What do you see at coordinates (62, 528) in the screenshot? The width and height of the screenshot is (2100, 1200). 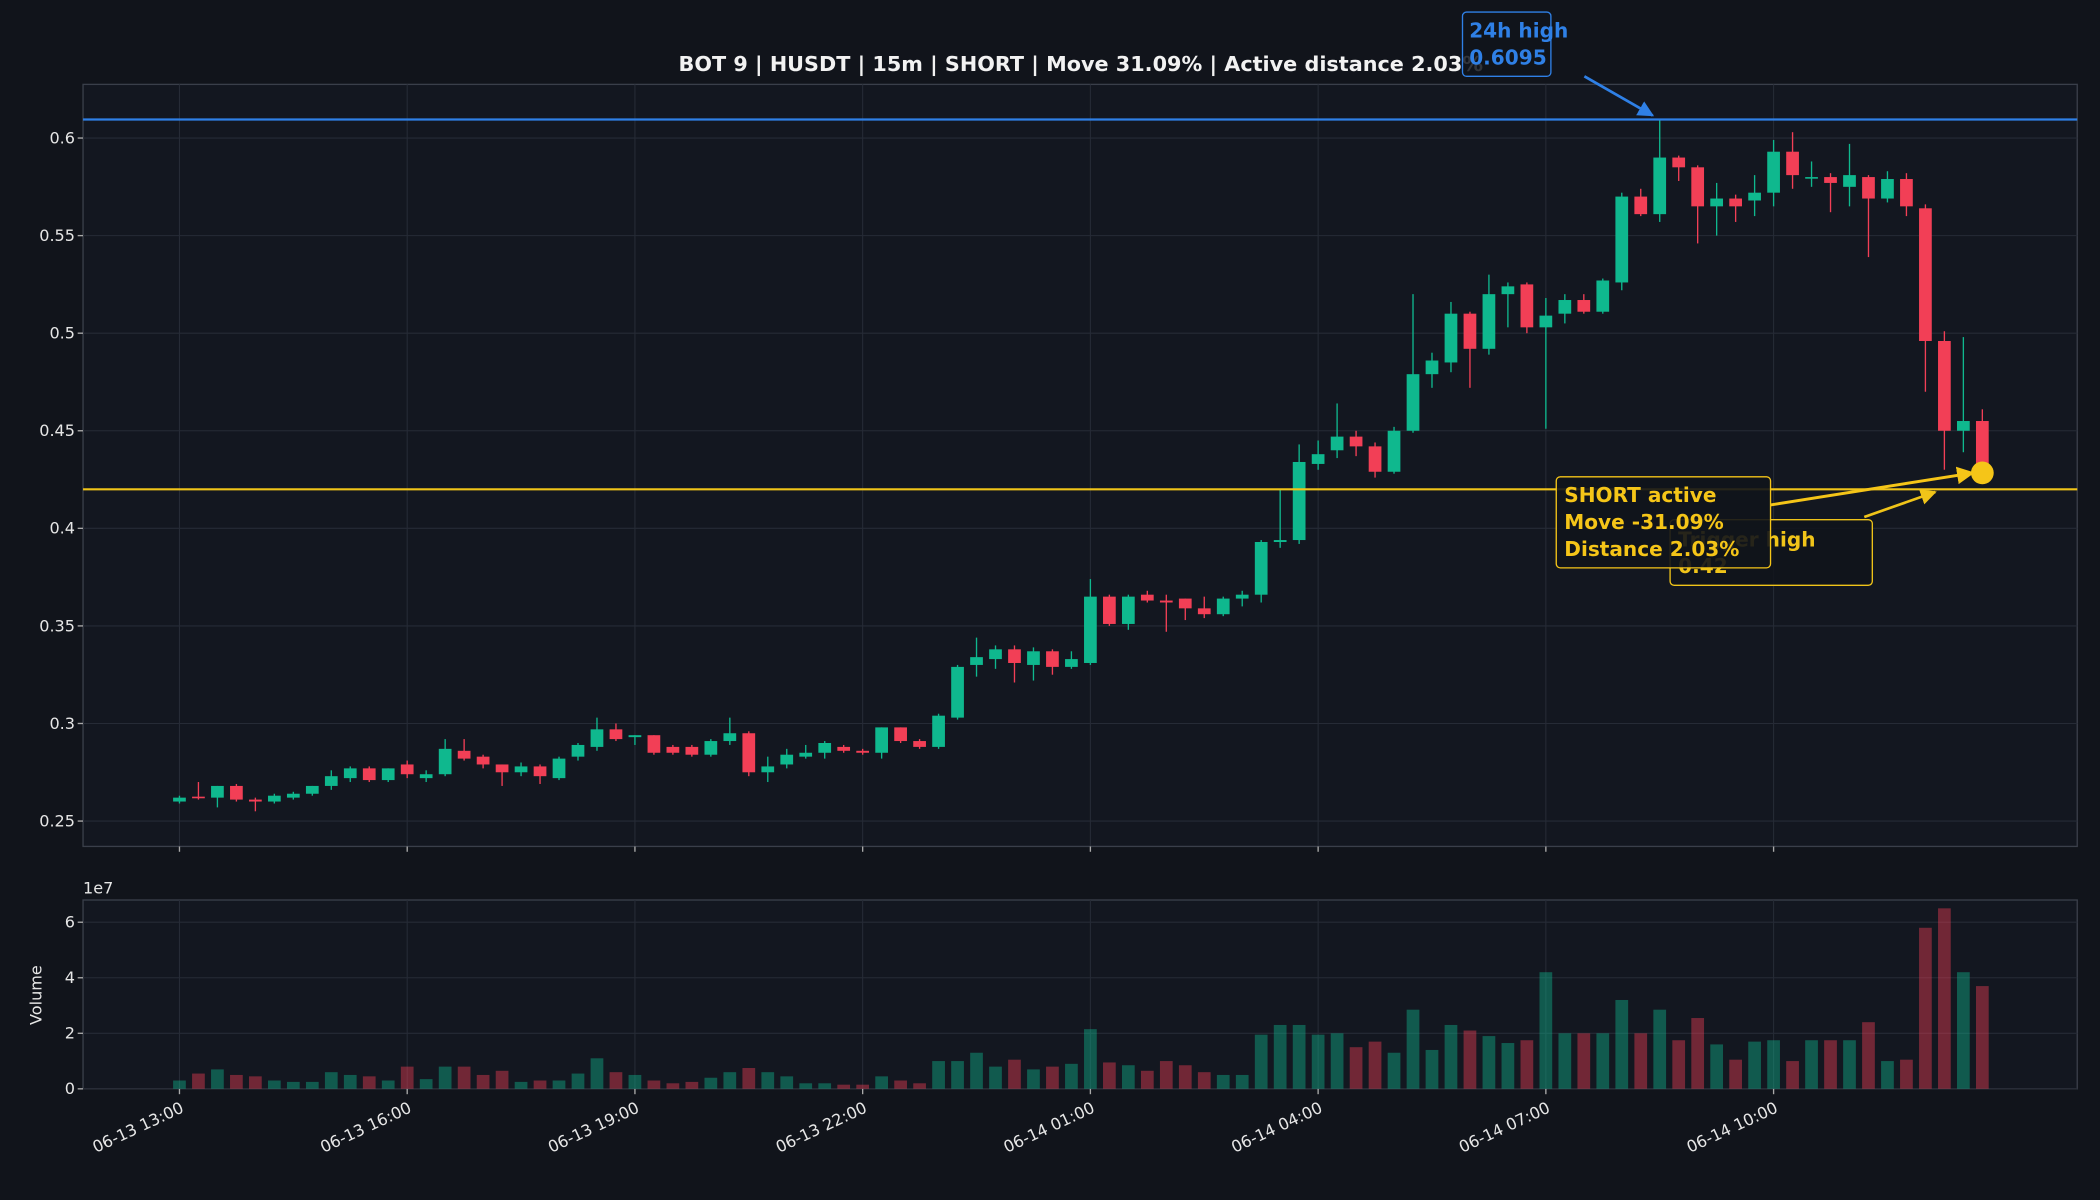 I see `y-tick-label: 0.4` at bounding box center [62, 528].